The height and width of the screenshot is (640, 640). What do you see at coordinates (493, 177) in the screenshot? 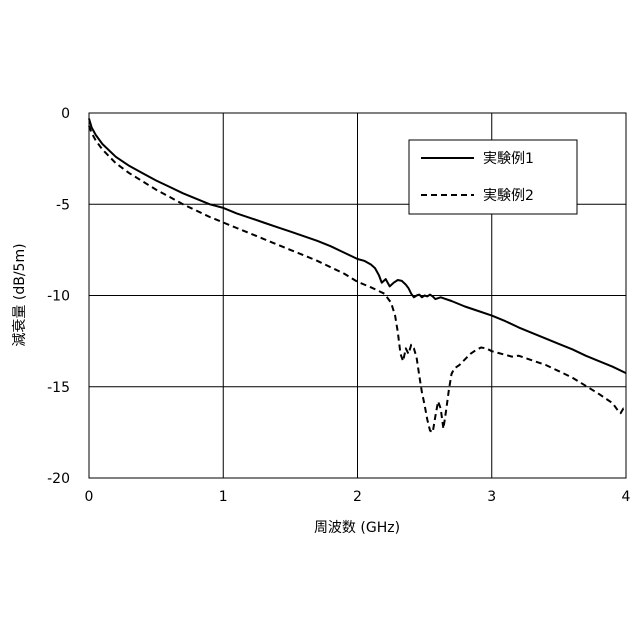
I see `legend: 実験例1 実験例2` at bounding box center [493, 177].